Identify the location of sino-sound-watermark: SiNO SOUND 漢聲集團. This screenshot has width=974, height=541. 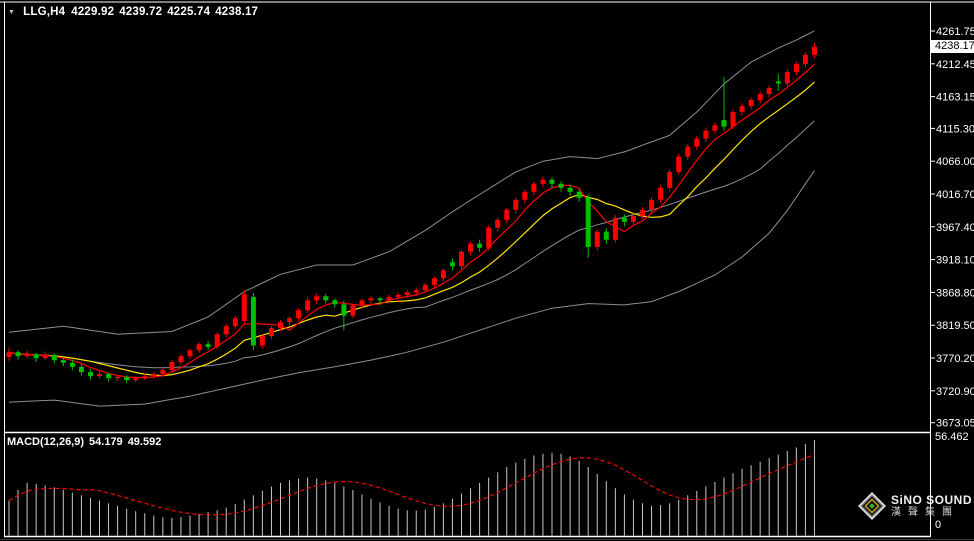
(914, 506).